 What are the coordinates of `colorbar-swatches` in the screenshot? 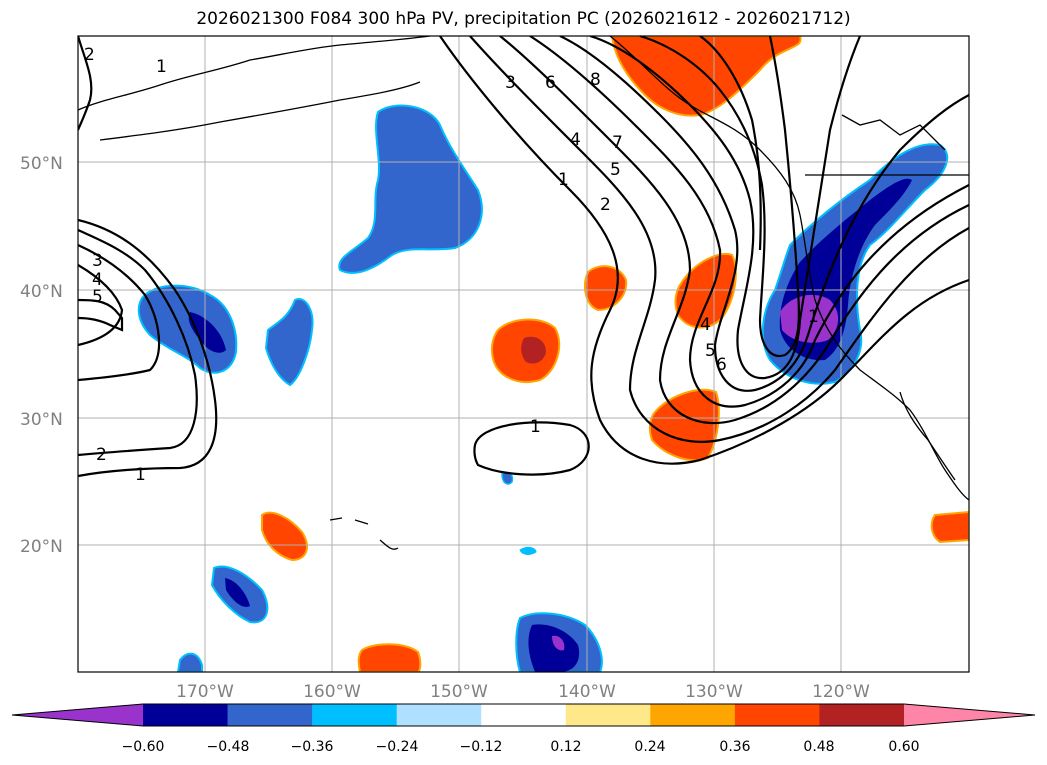 It's located at (523, 715).